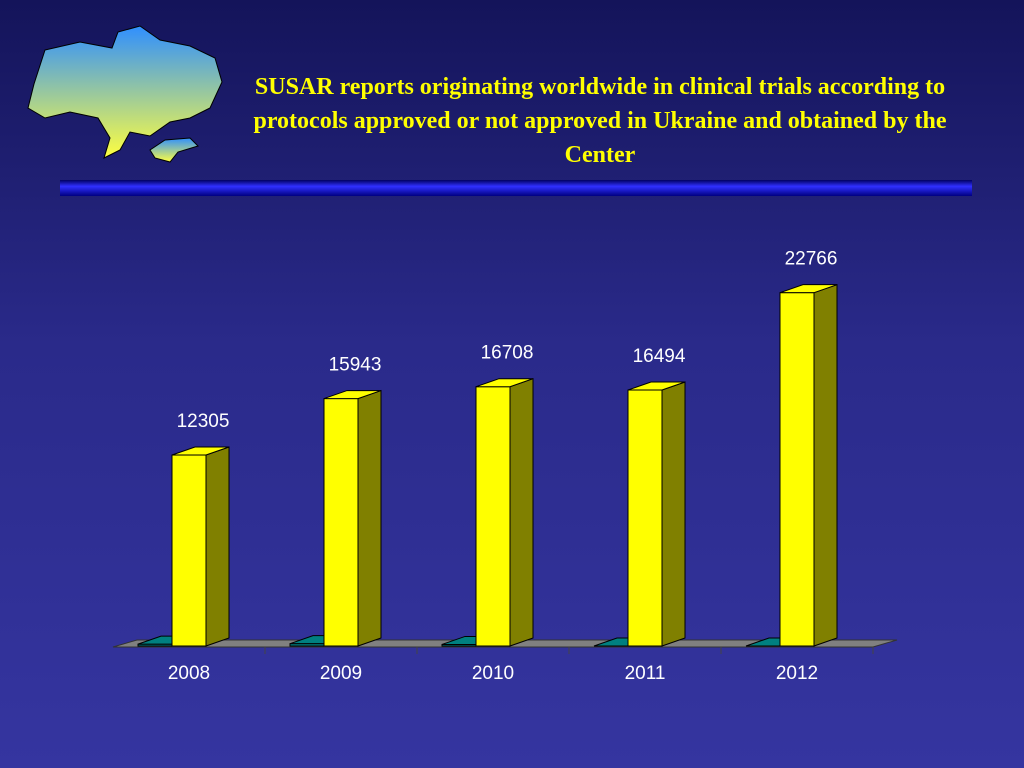 The image size is (1024, 768). I want to click on x-tick-label: 2009, so click(341, 673).